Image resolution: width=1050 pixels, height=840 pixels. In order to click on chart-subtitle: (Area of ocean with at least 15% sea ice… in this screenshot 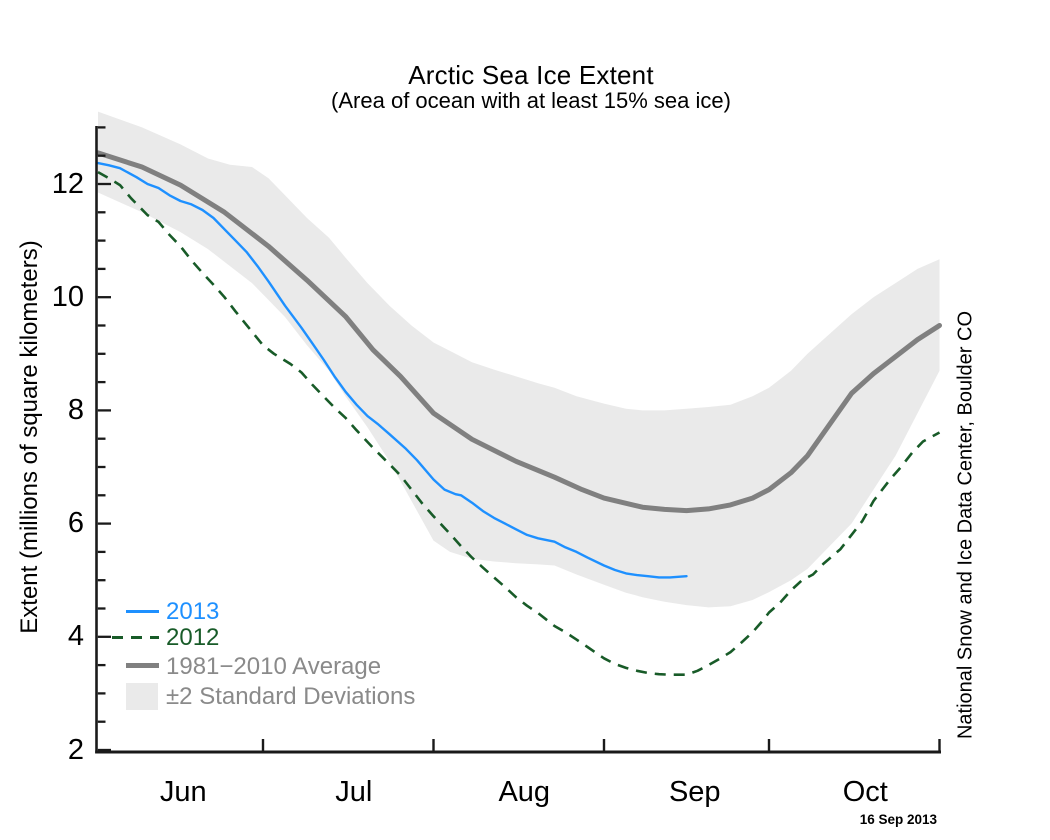, I will do `click(531, 100)`.